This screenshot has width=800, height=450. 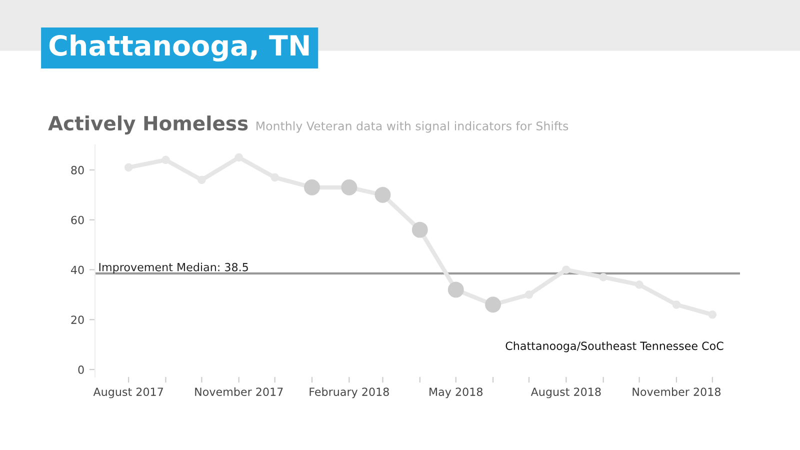 What do you see at coordinates (676, 391) in the screenshot?
I see `x-tick-label: November 2018` at bounding box center [676, 391].